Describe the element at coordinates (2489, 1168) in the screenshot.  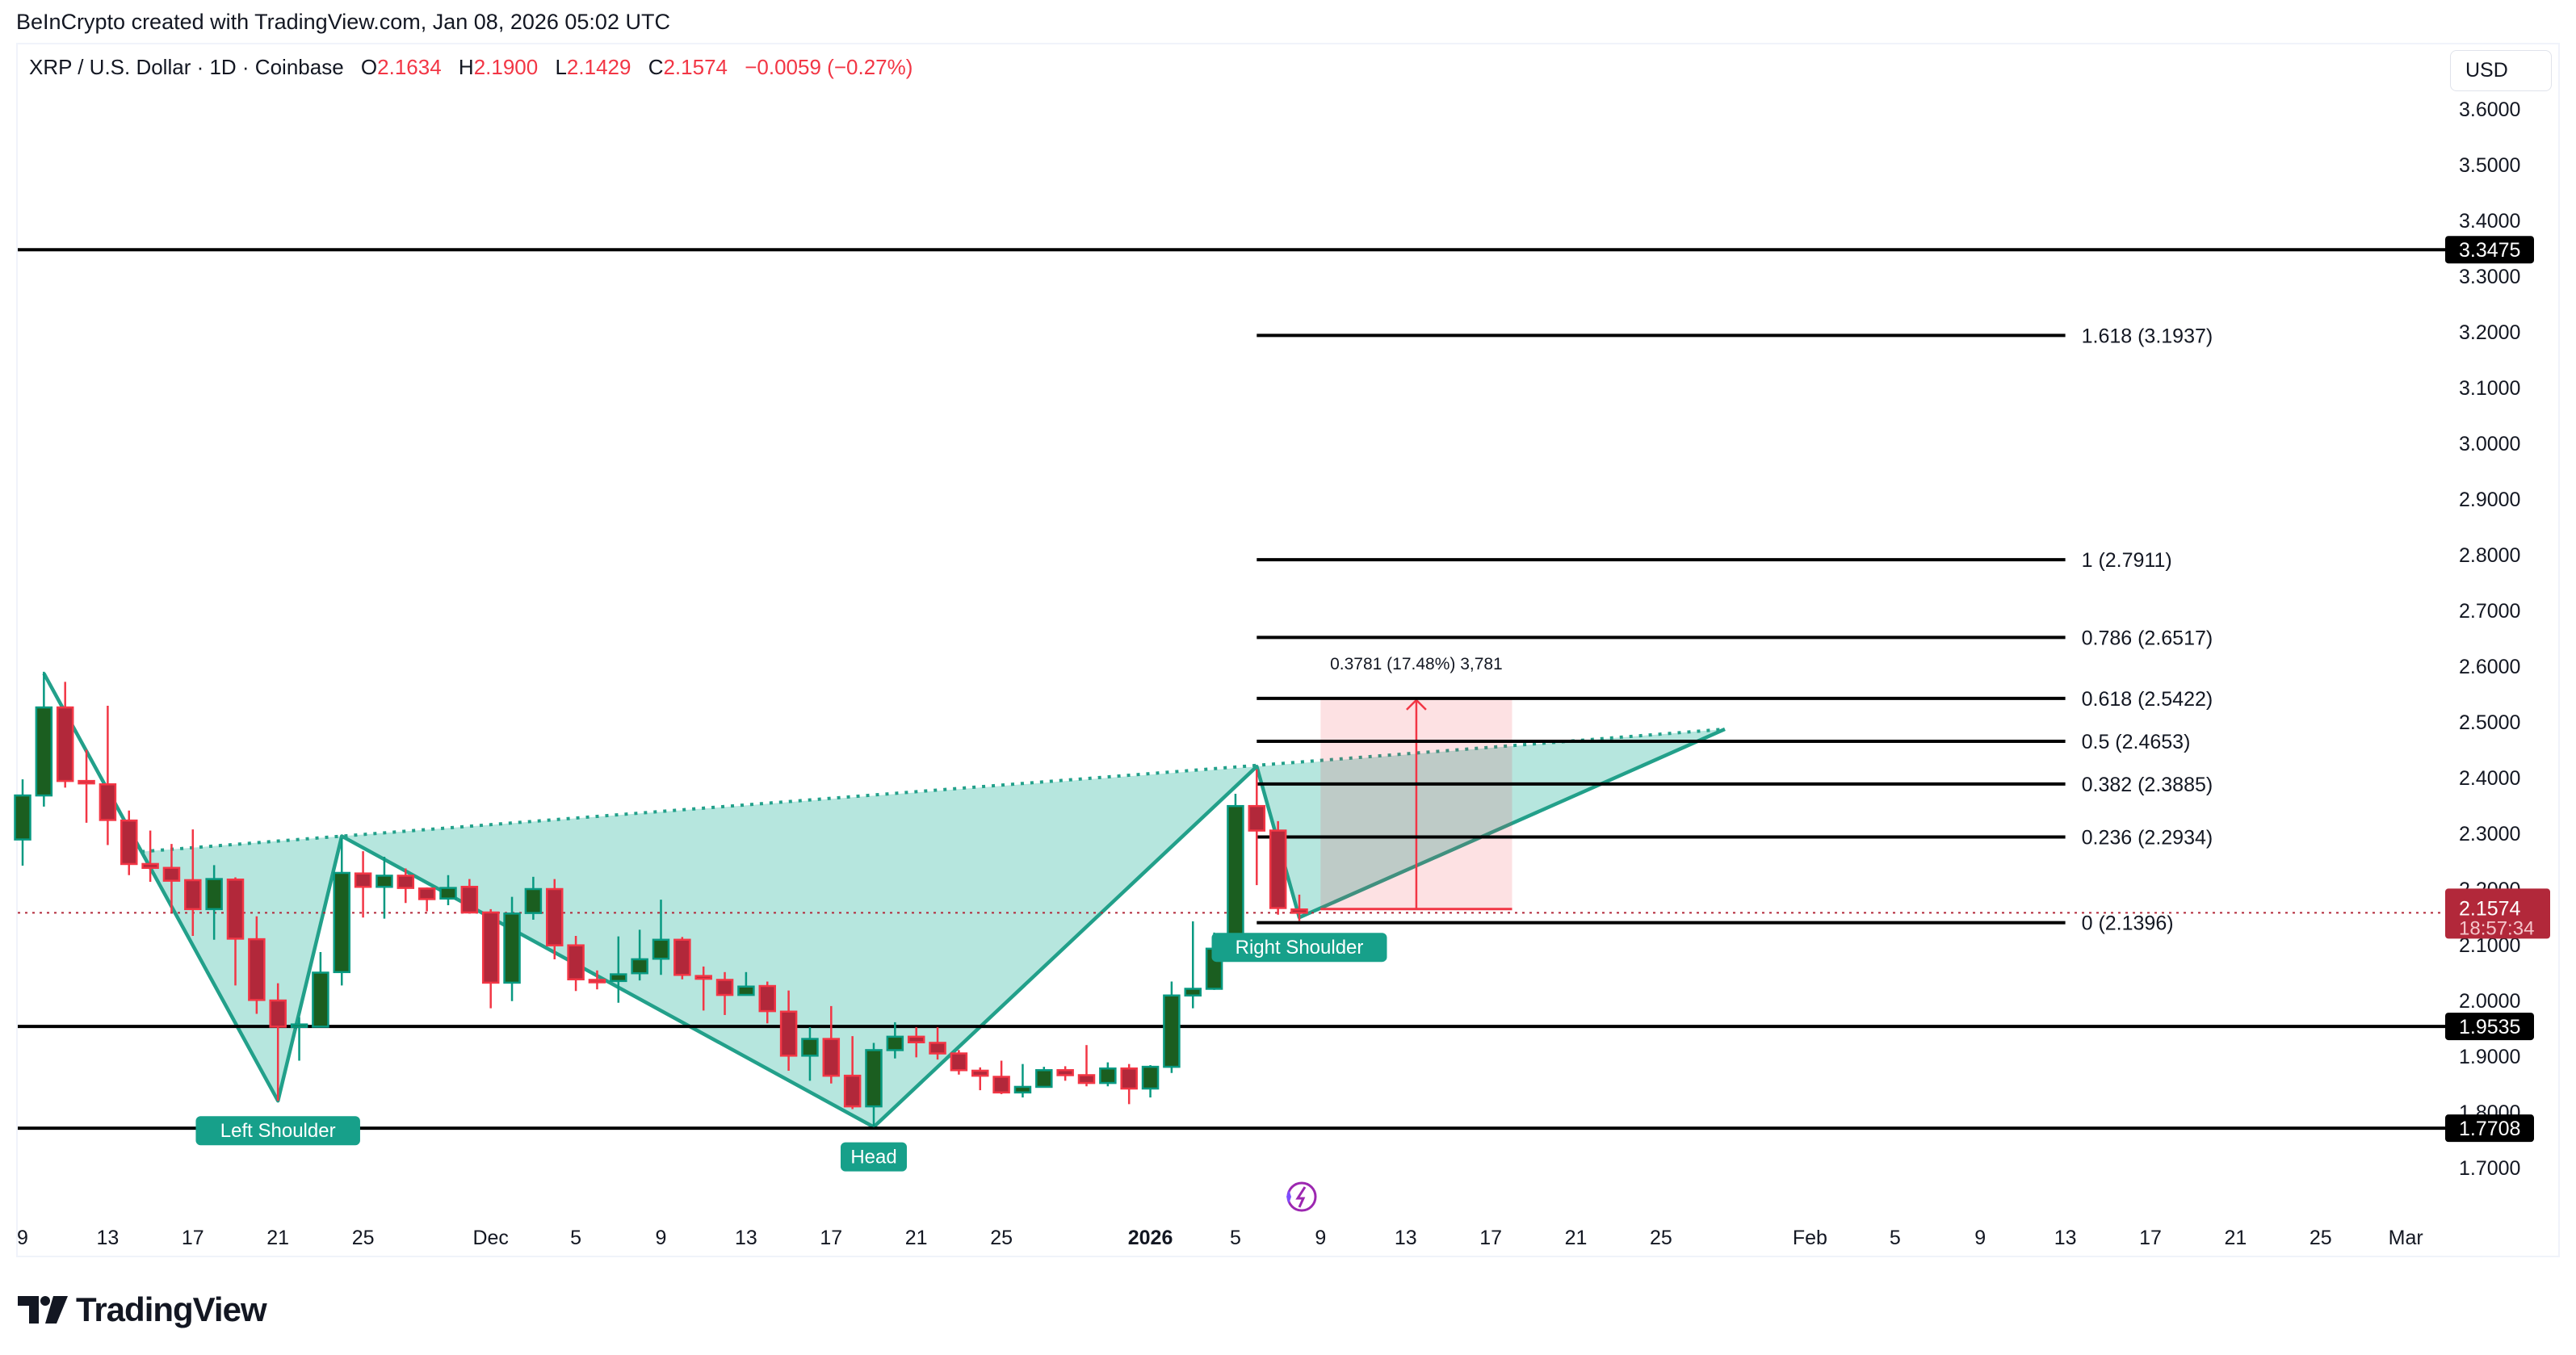
I see `price-tick-label: 1.7000` at that location.